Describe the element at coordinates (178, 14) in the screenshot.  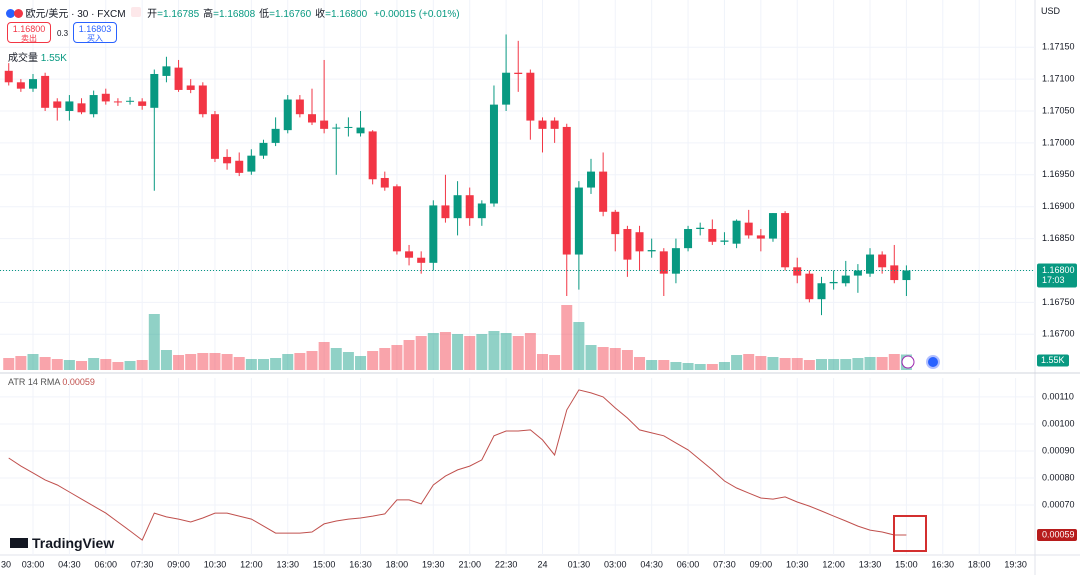
I see `ohlc-value: =1.16785` at that location.